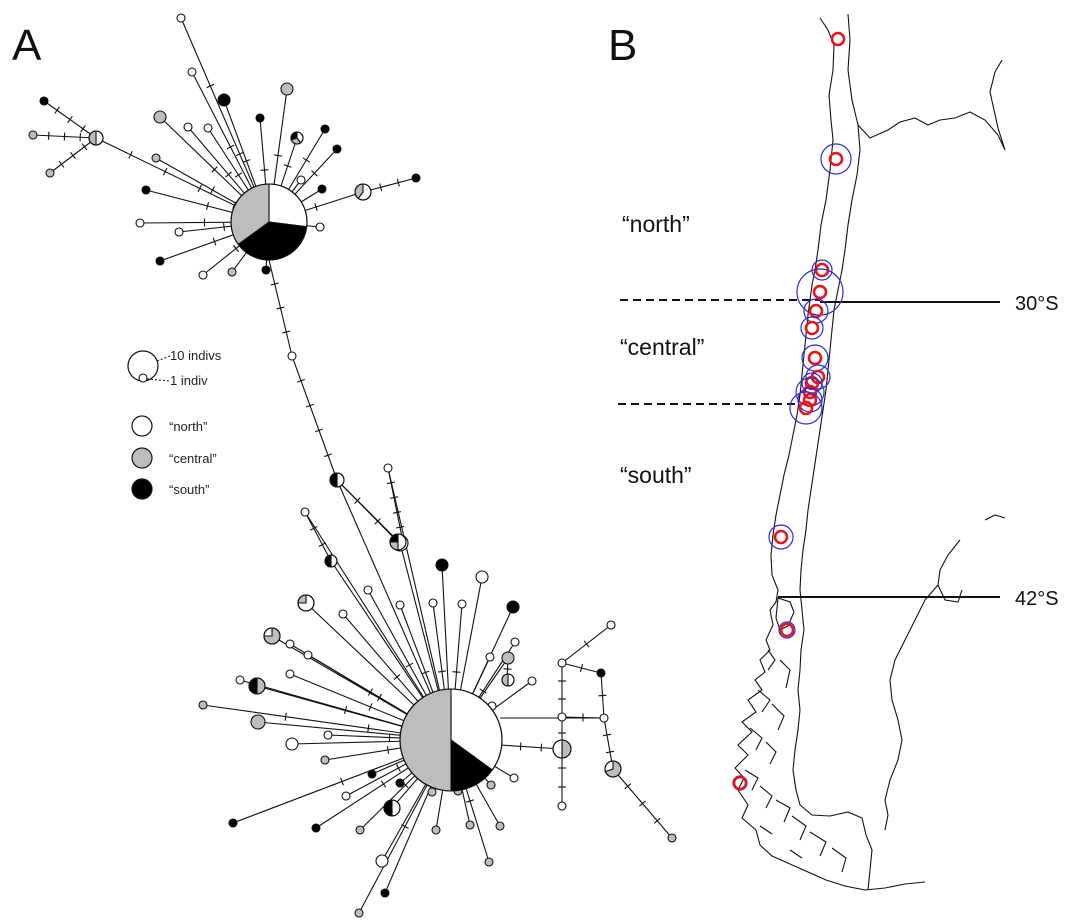  Describe the element at coordinates (27, 45) in the screenshot. I see `panel-label-a: A` at that location.